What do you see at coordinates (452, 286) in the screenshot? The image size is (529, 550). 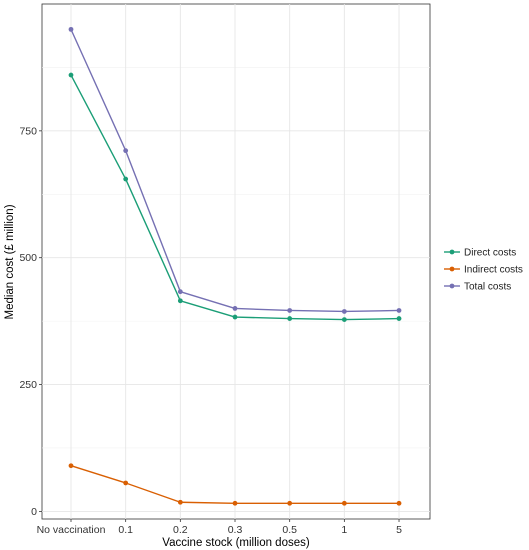 I see `legend-key-point-total-costs` at bounding box center [452, 286].